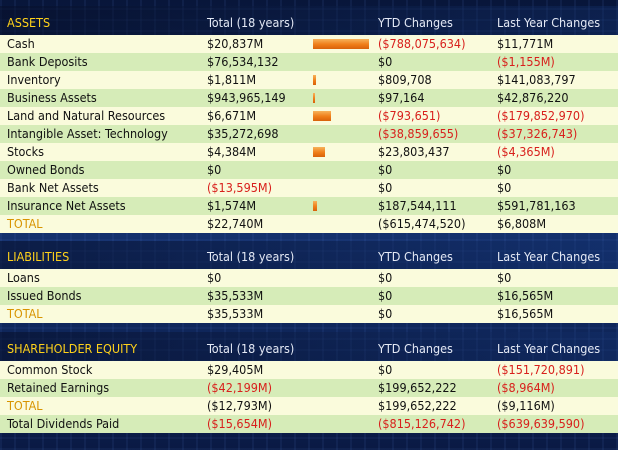 The width and height of the screenshot is (618, 450). What do you see at coordinates (309, 62) in the screenshot?
I see `table-row: Bank Deposits $76,534,132 $0 ($1,155M)` at bounding box center [309, 62].